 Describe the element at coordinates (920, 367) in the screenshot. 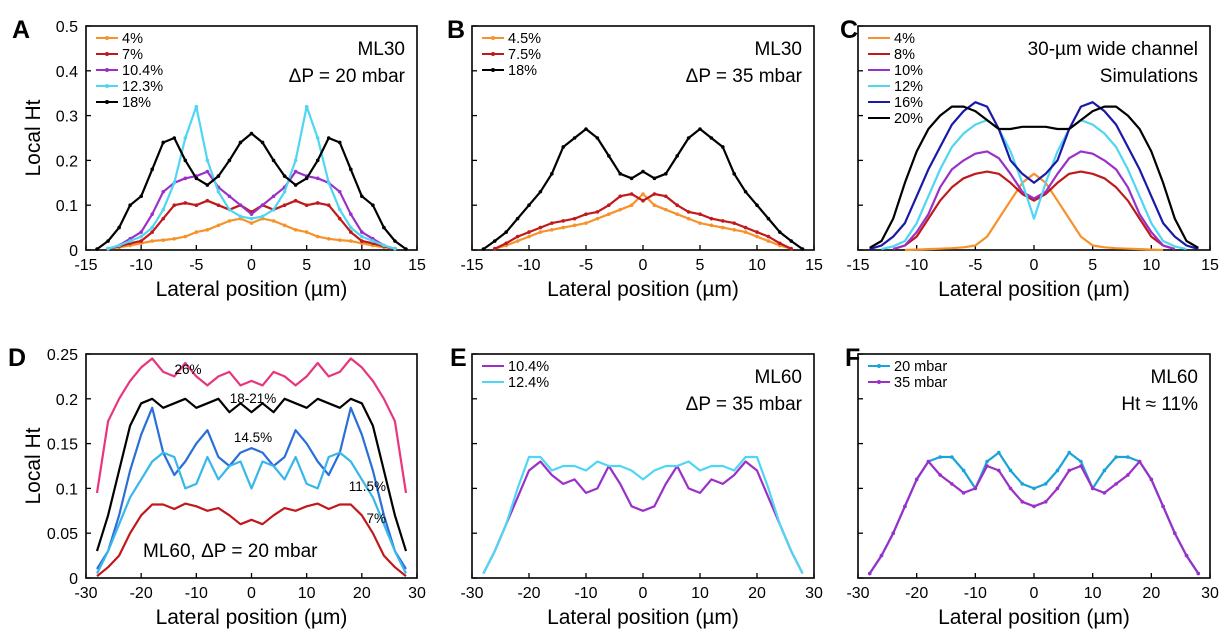

I see `legend-entry: 20 mbar` at that location.